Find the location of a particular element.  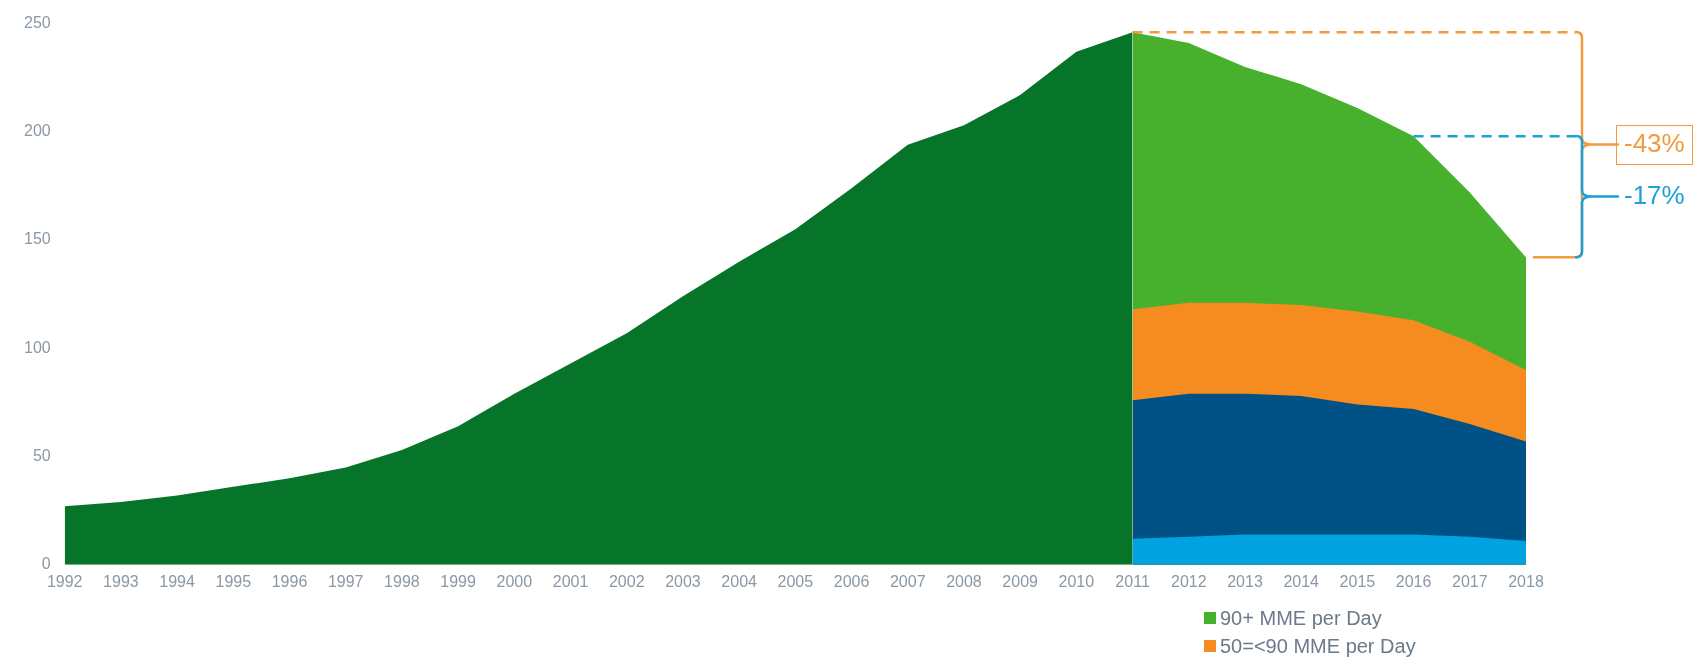

y-tick-label: 150 is located at coordinates (37, 239).